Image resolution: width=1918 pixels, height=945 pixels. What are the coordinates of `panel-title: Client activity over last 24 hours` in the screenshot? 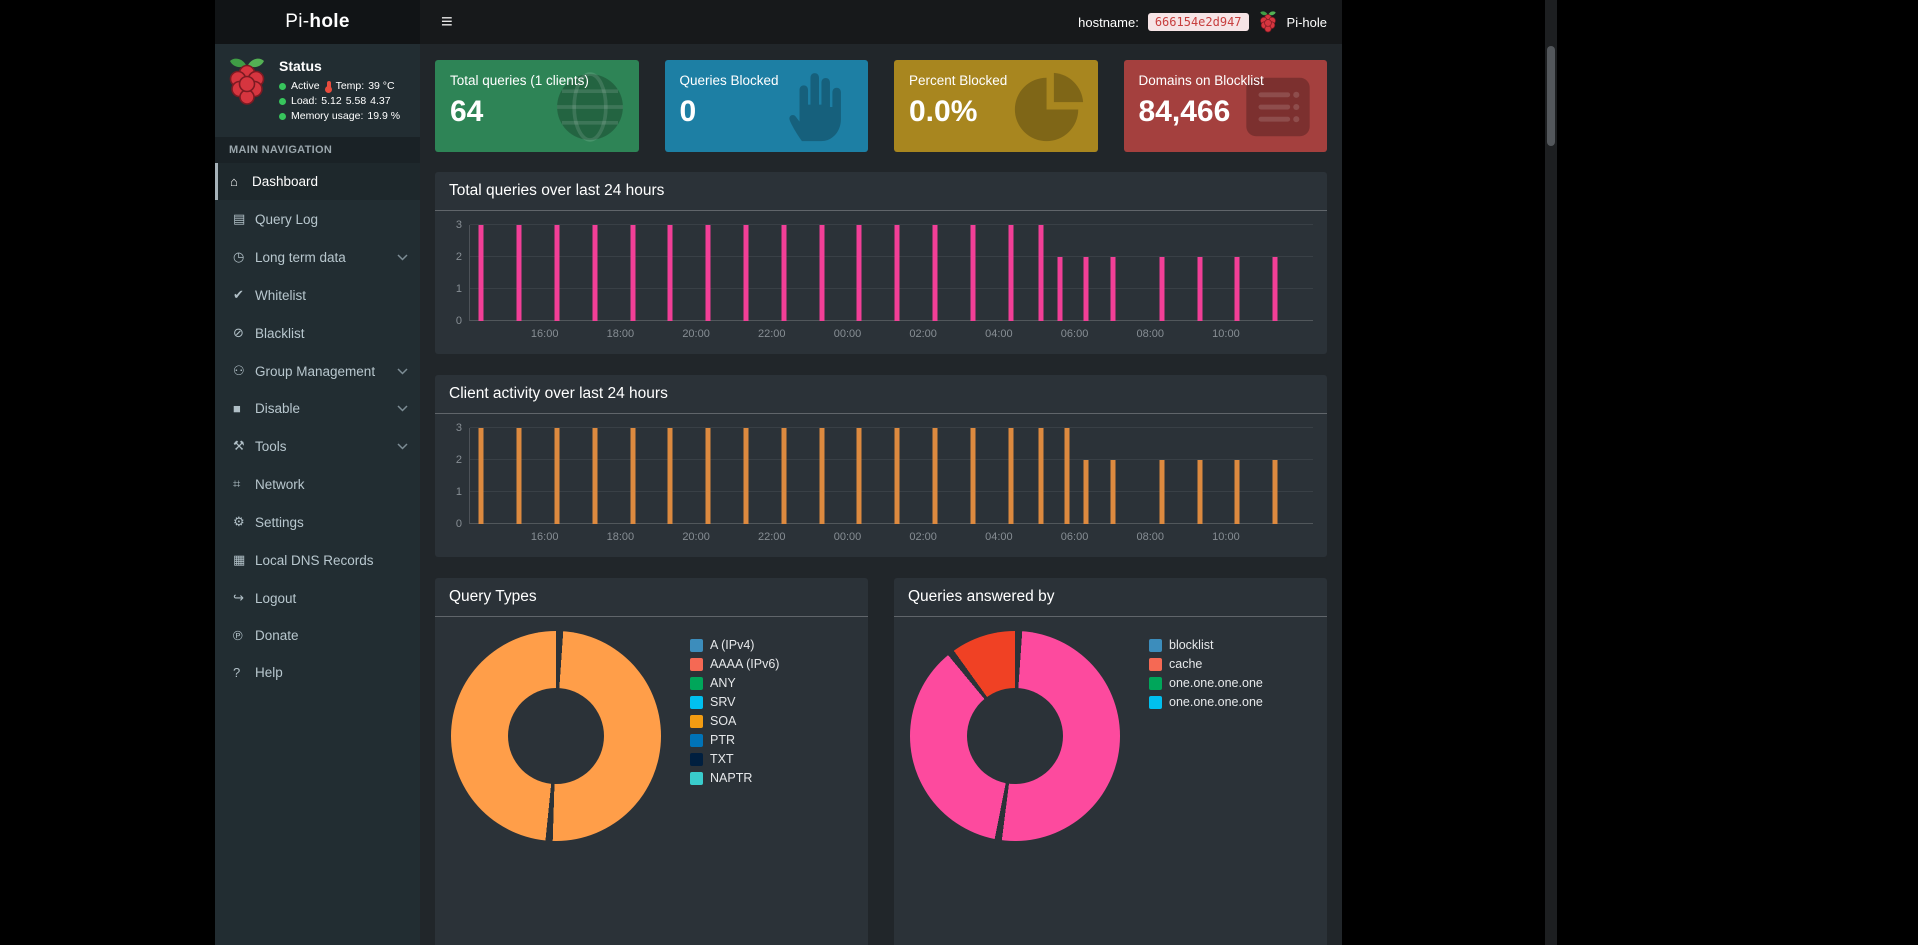 It's located at (881, 394).